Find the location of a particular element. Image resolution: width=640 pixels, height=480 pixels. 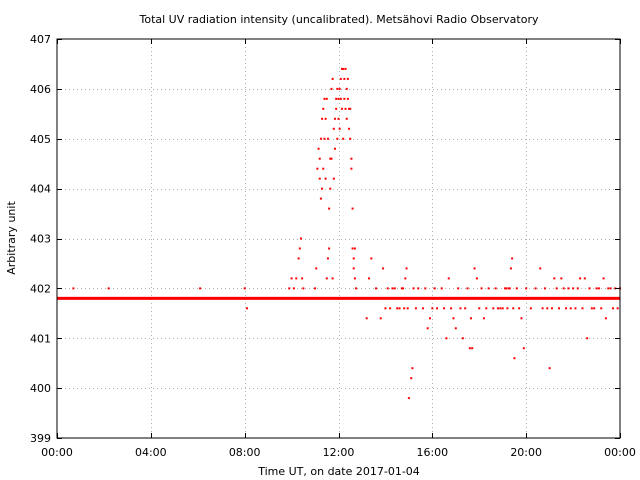

y-tick-label: 406 is located at coordinates (40, 89).